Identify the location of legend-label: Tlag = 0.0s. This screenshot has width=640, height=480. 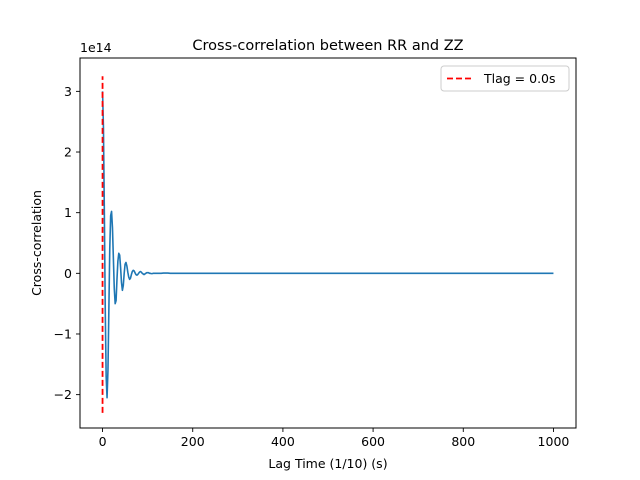
(519, 78).